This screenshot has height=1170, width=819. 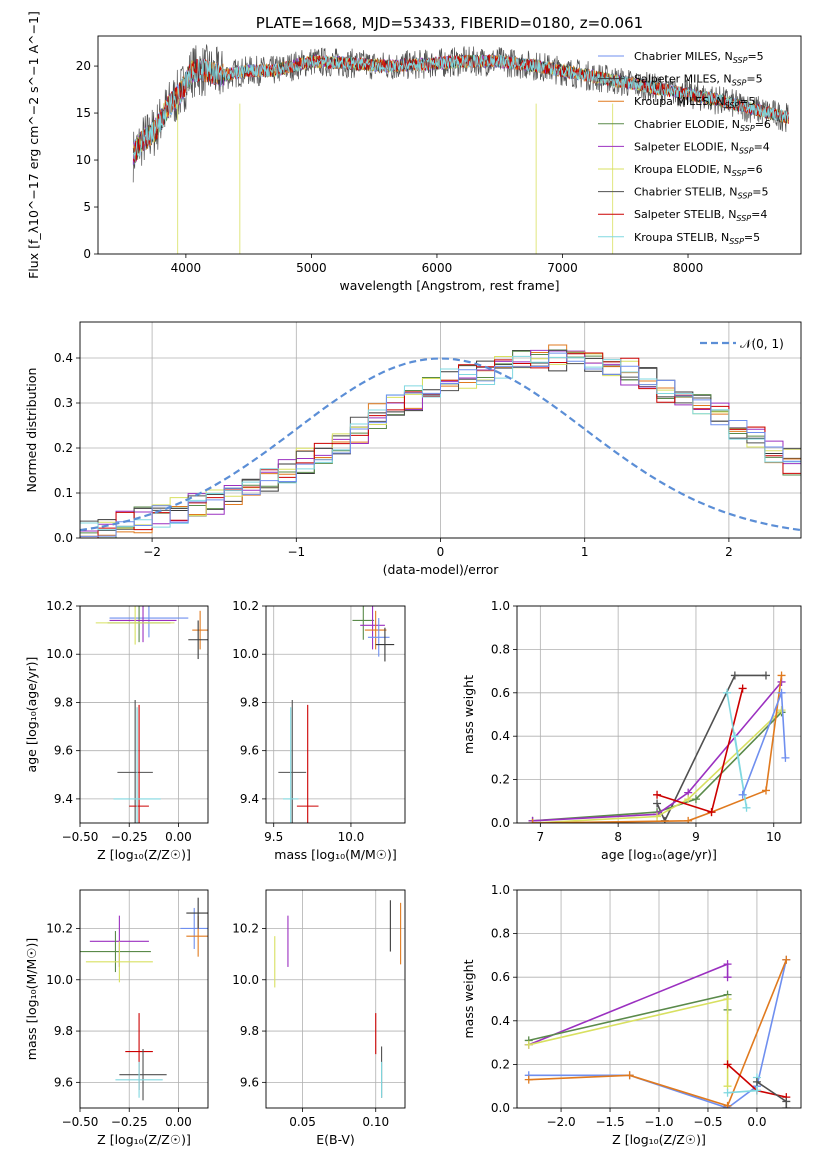 I want to click on x-tick-label: 0.10, so click(x=375, y=1122).